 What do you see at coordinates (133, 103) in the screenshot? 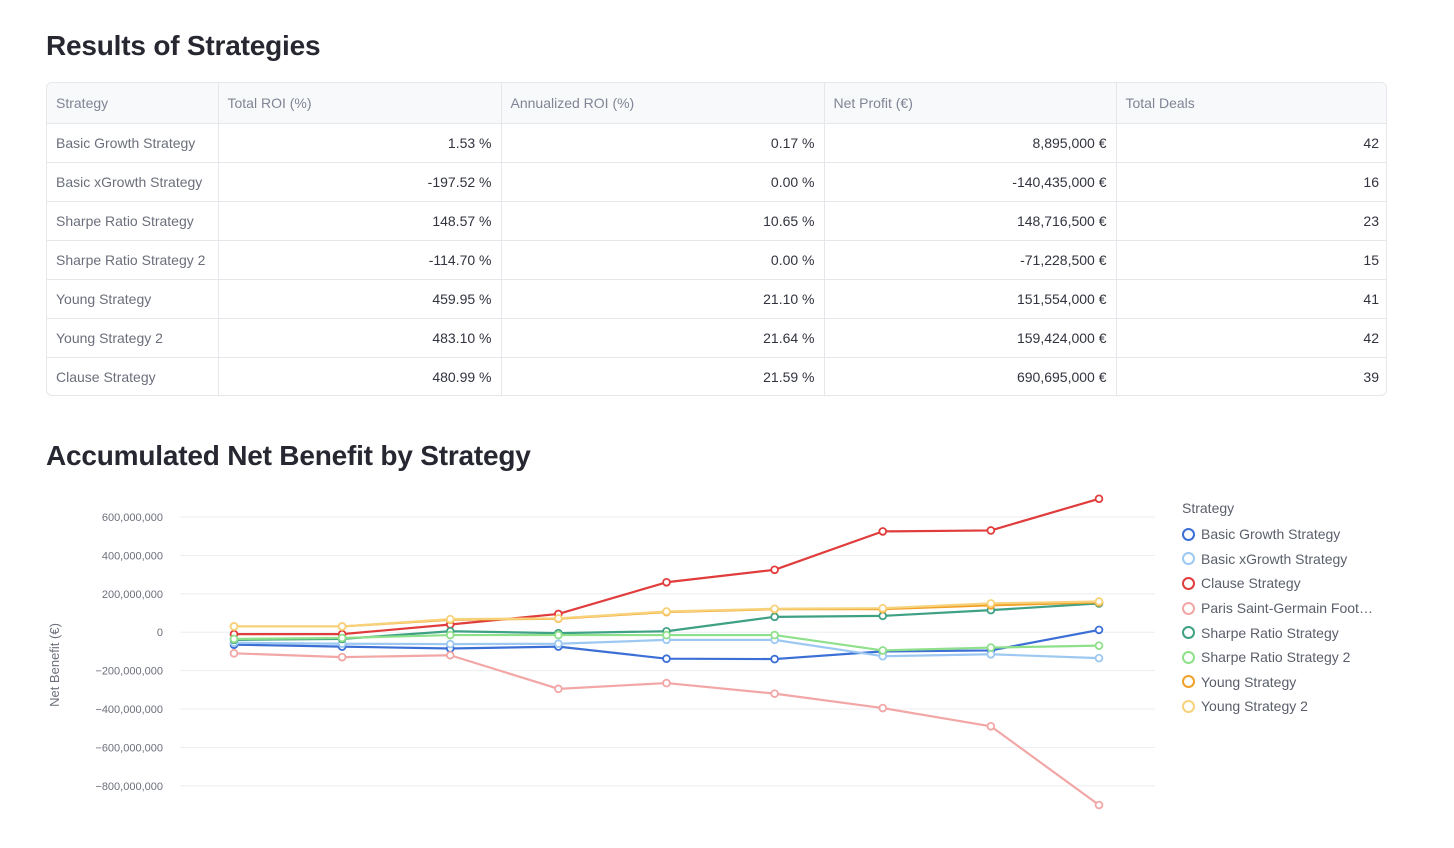
I see `column-header: Strategy` at bounding box center [133, 103].